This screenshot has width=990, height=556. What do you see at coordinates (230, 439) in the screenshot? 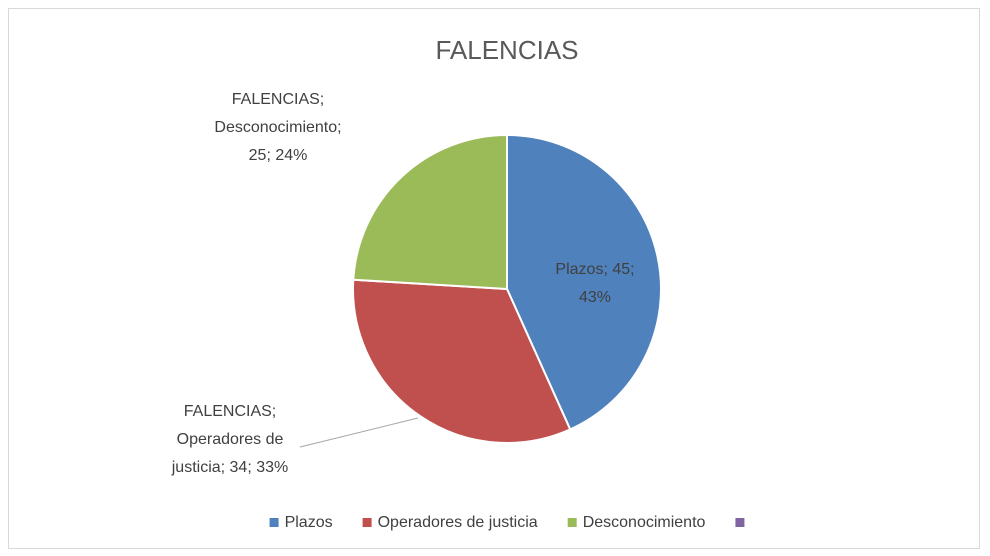
I see `data-label: Operadores de` at bounding box center [230, 439].